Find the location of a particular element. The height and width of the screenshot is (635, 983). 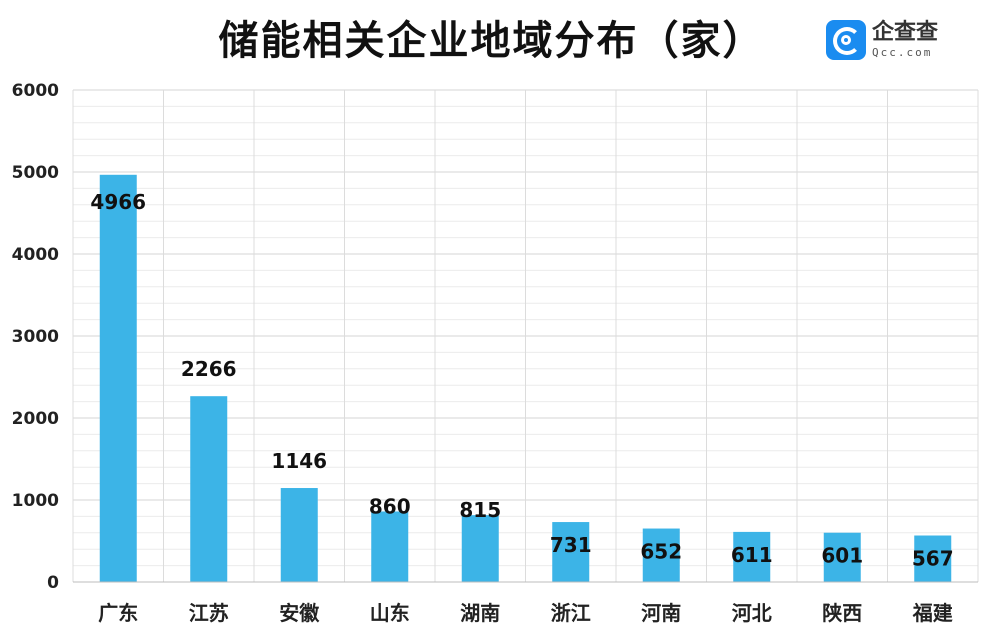

data-label: 2266 is located at coordinates (209, 369).